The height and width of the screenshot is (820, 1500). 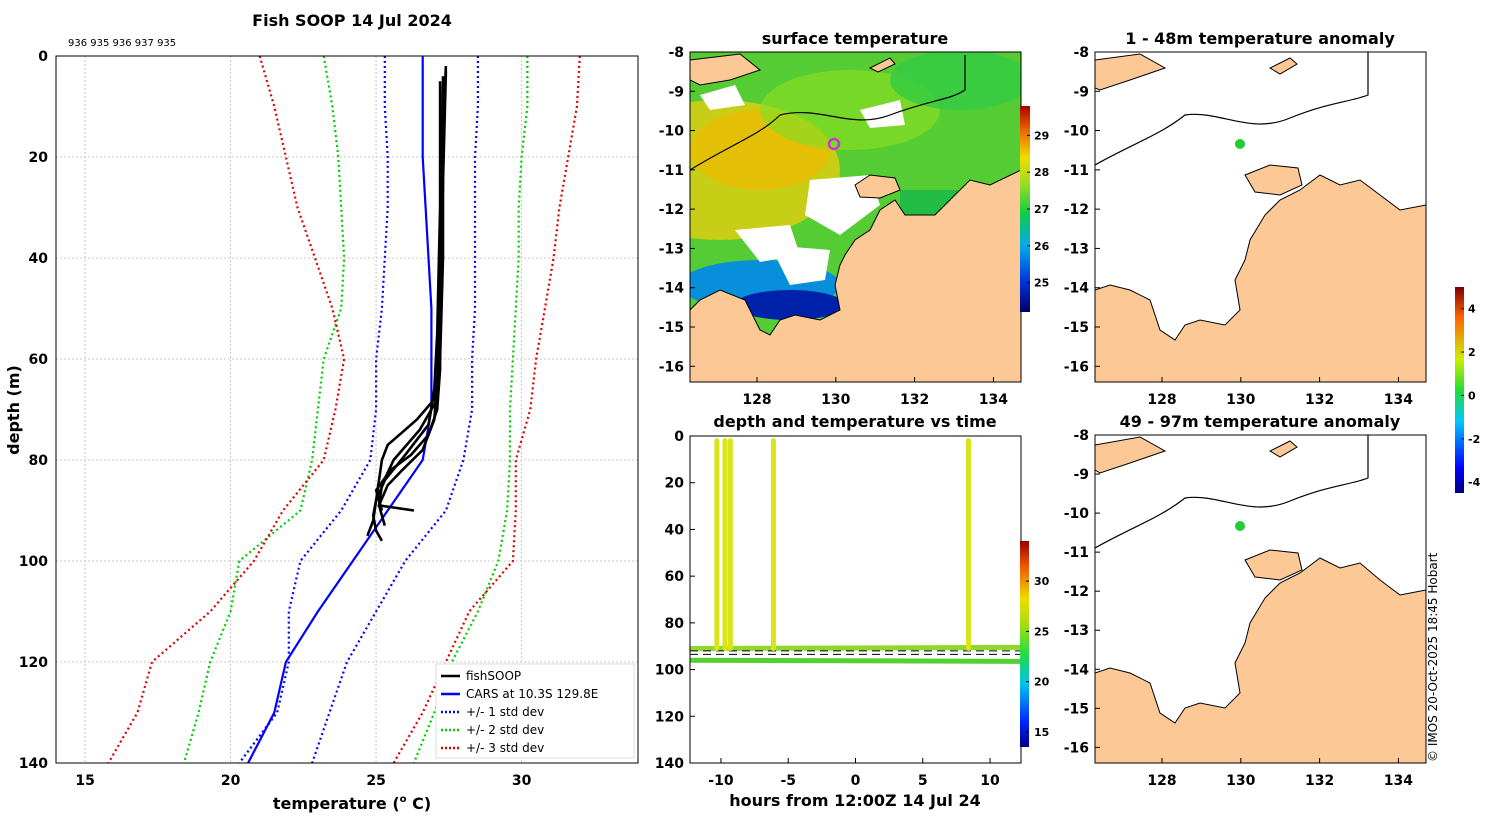 I want to click on sst-green-patch, so click(x=955, y=81).